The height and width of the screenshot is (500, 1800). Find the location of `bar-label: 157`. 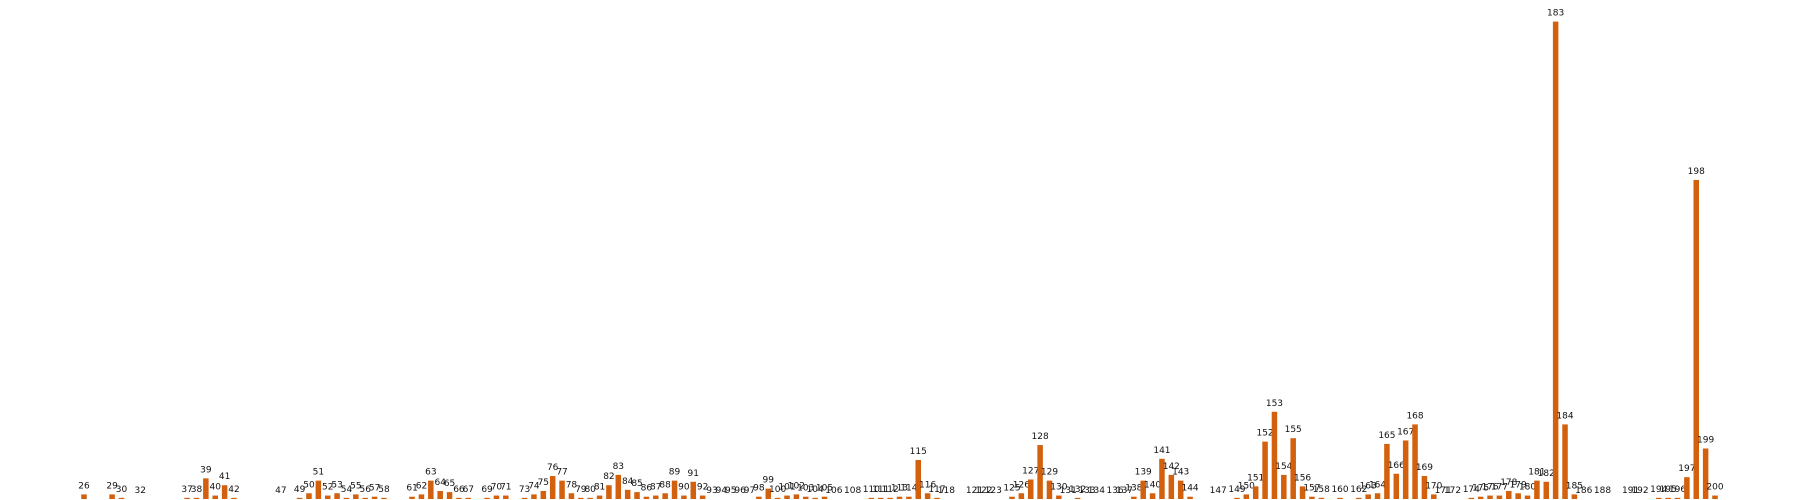

bar-label: 157 is located at coordinates (1311, 489).